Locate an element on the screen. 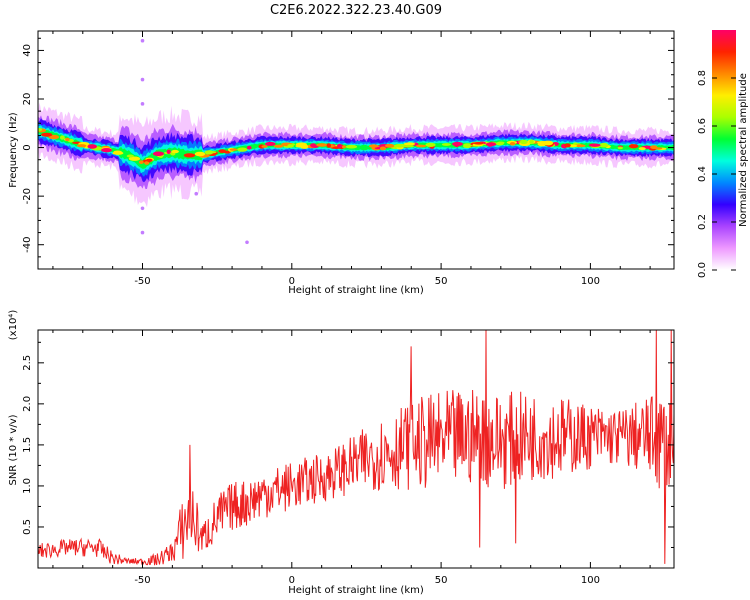  snr-y-multiplier: (x10⁴) is located at coordinates (13, 325).